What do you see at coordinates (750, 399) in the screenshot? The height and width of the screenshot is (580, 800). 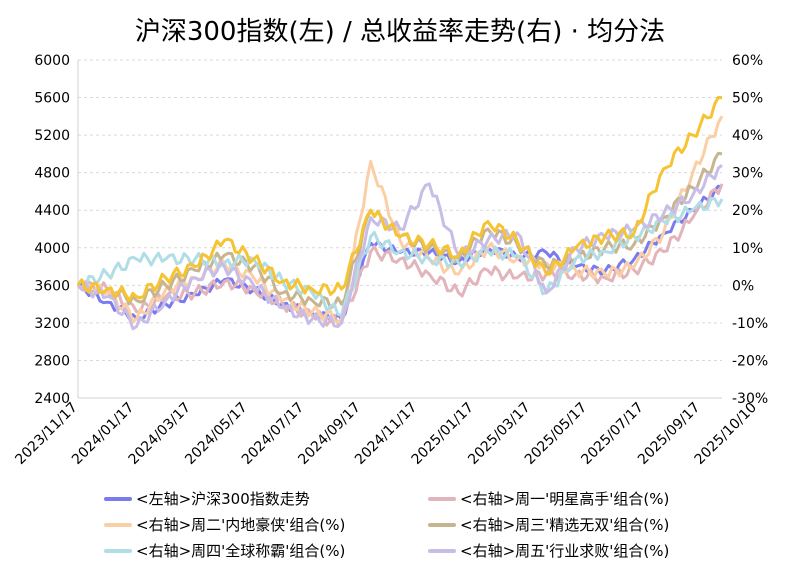 I see `right-tick-label: -30%` at bounding box center [750, 399].